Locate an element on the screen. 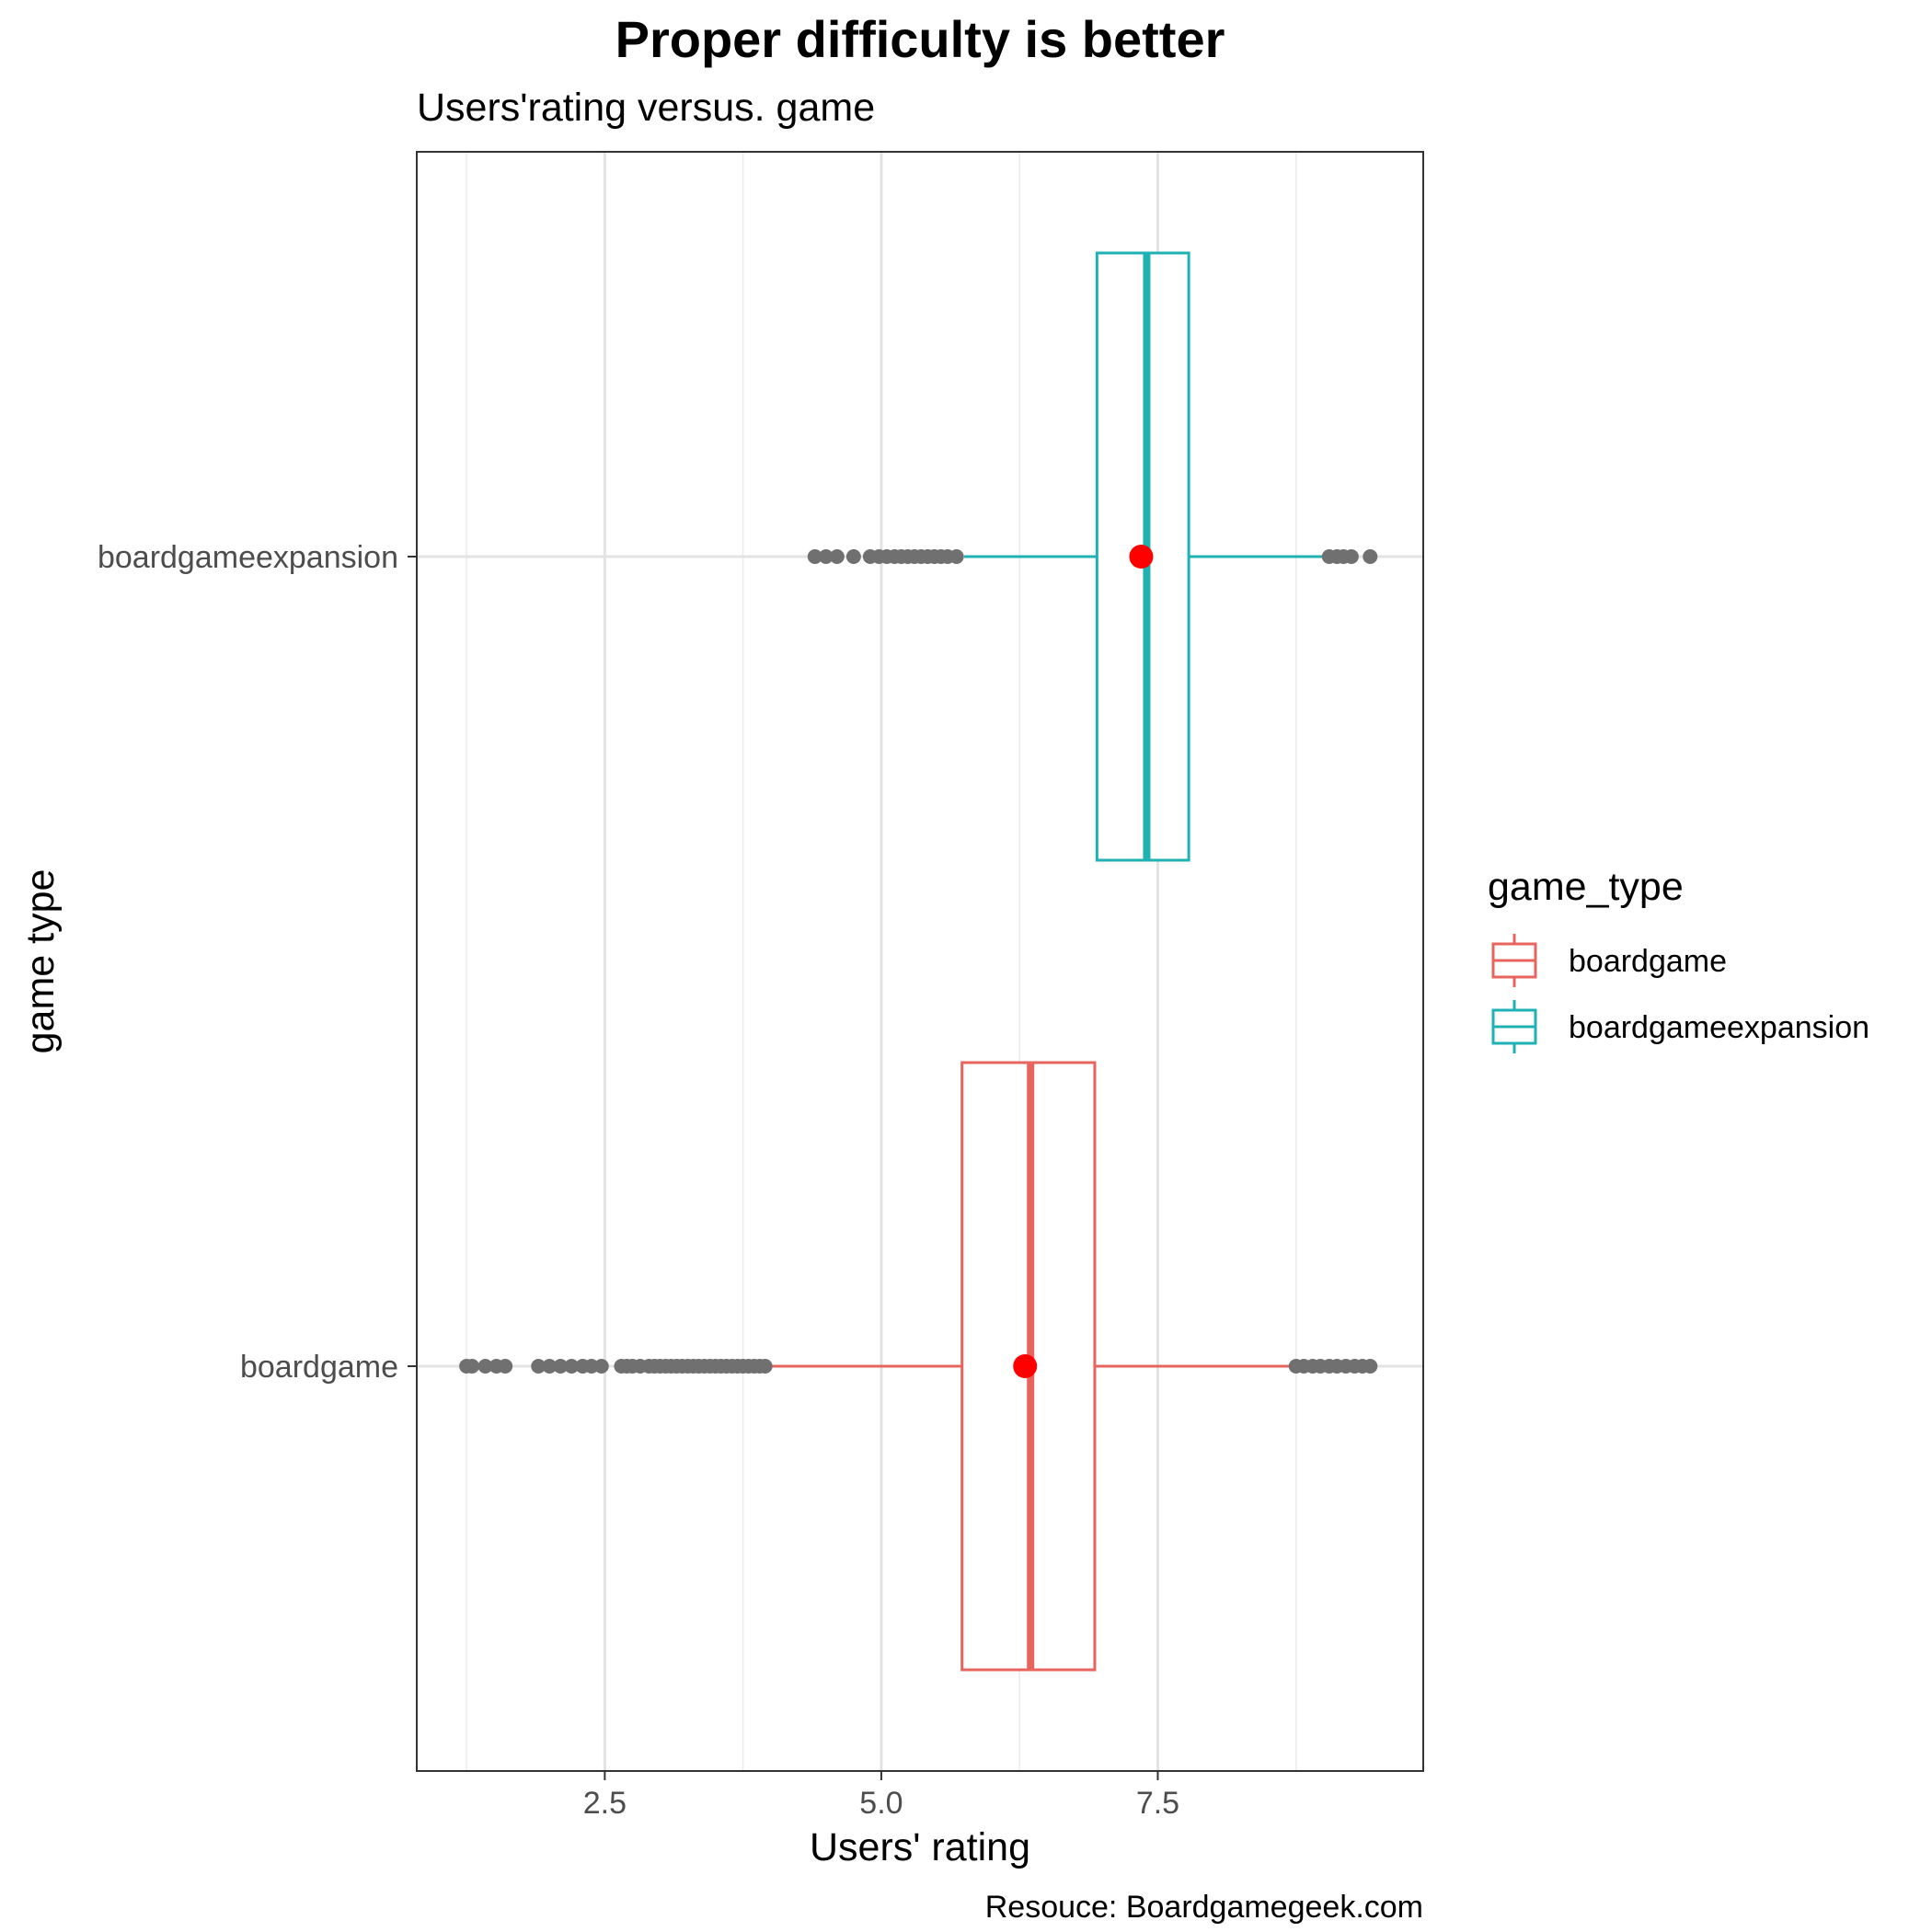 The width and height of the screenshot is (1932, 1932). x-tick-label: 7.5 is located at coordinates (1157, 1803).